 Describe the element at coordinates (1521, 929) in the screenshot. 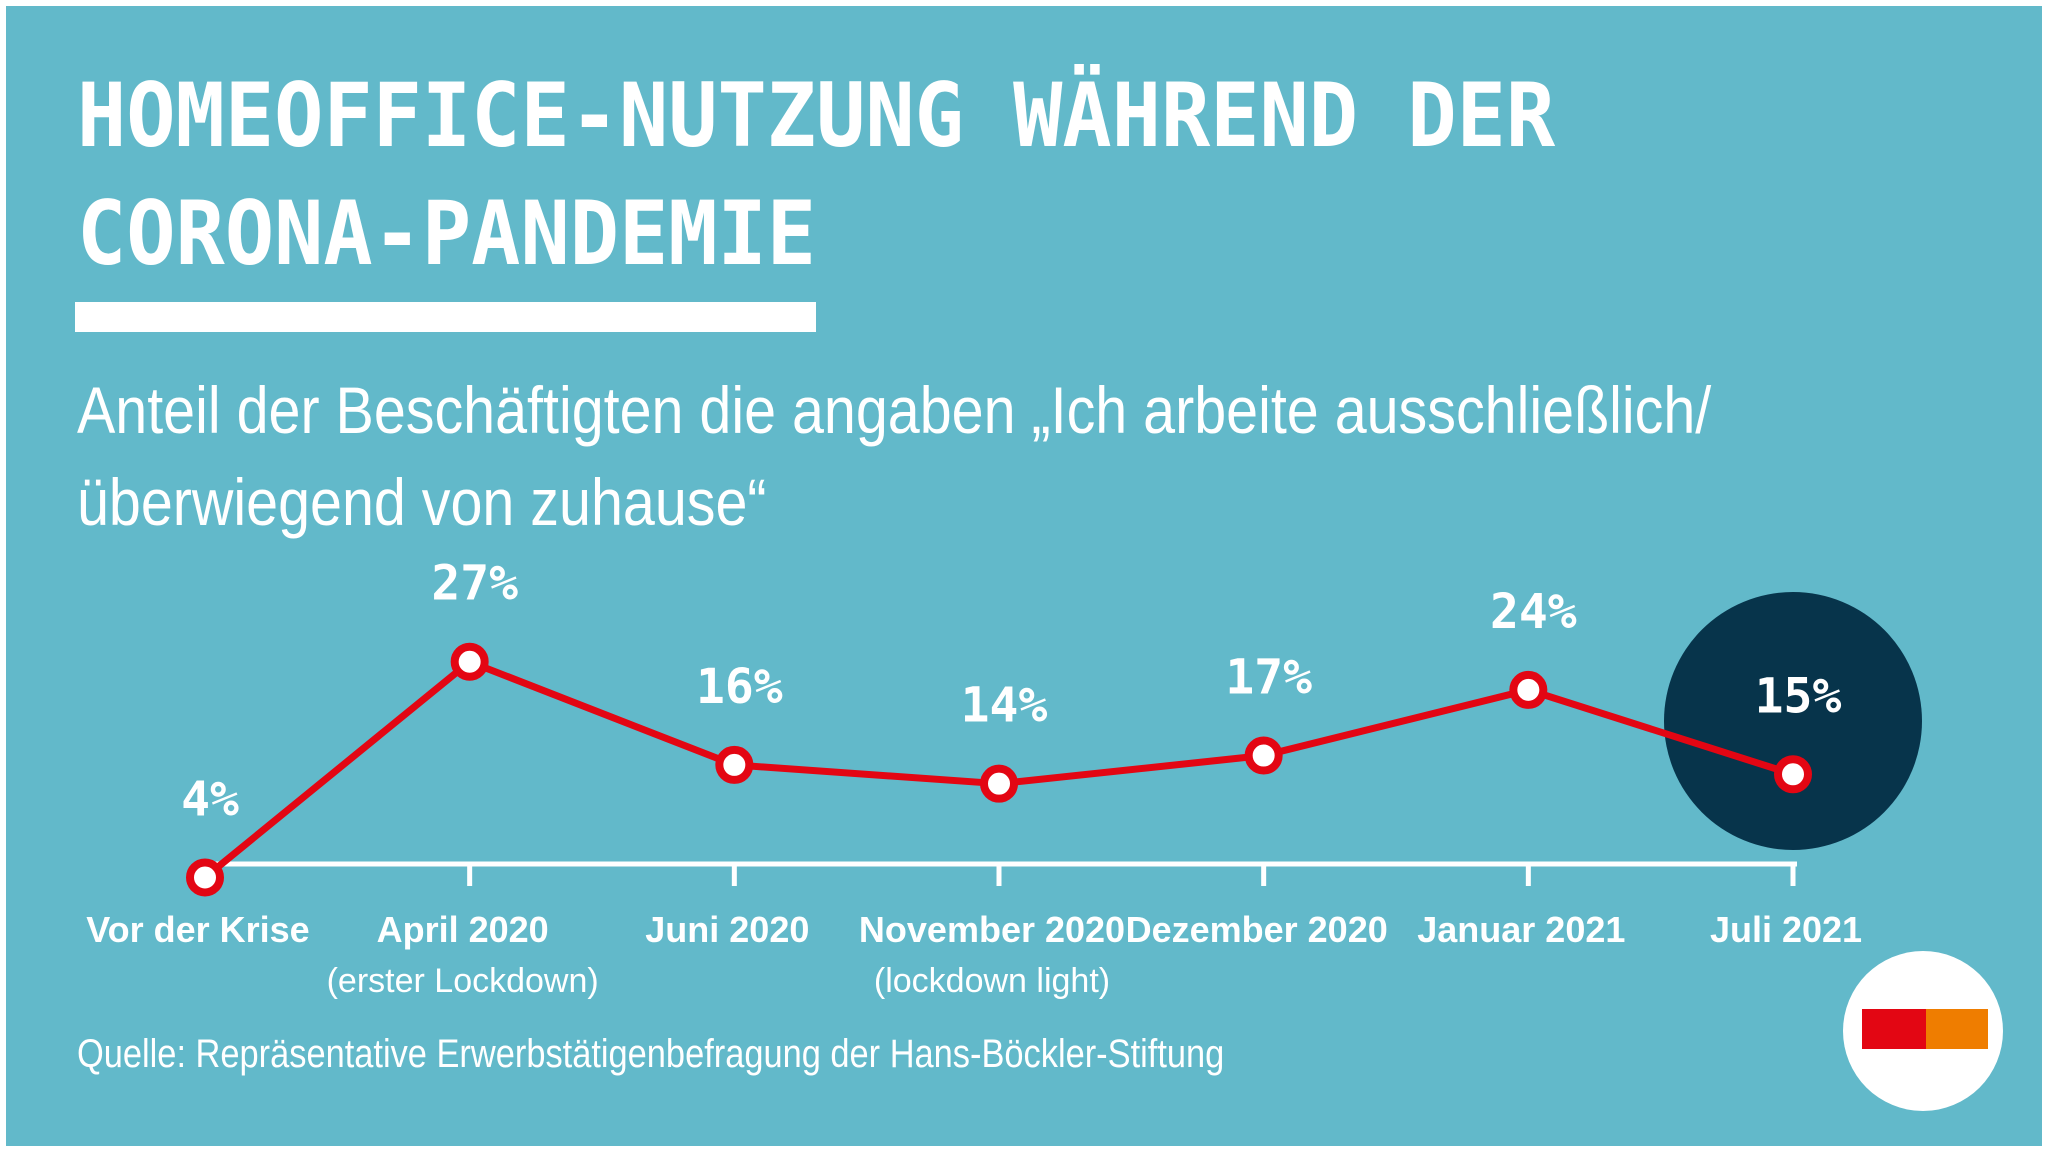

I see `category-label: Januar 2021` at that location.